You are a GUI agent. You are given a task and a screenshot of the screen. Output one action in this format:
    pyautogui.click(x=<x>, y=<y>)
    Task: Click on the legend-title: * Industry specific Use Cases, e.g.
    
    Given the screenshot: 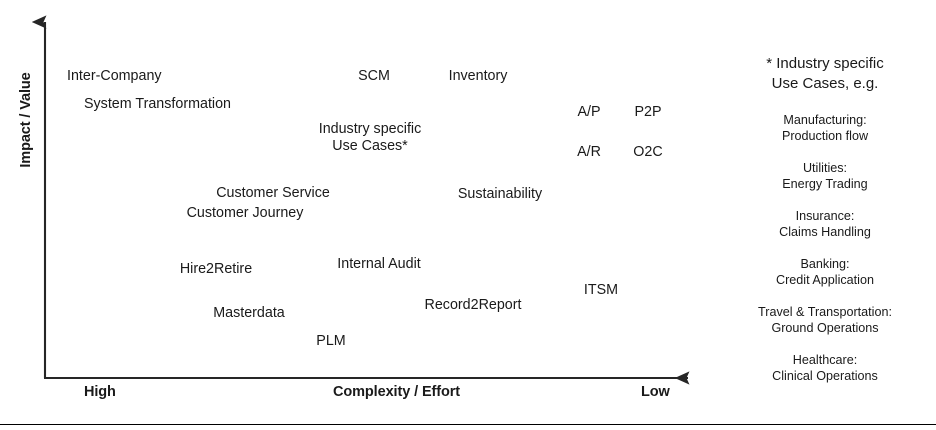 What is the action you would take?
    pyautogui.click(x=825, y=74)
    